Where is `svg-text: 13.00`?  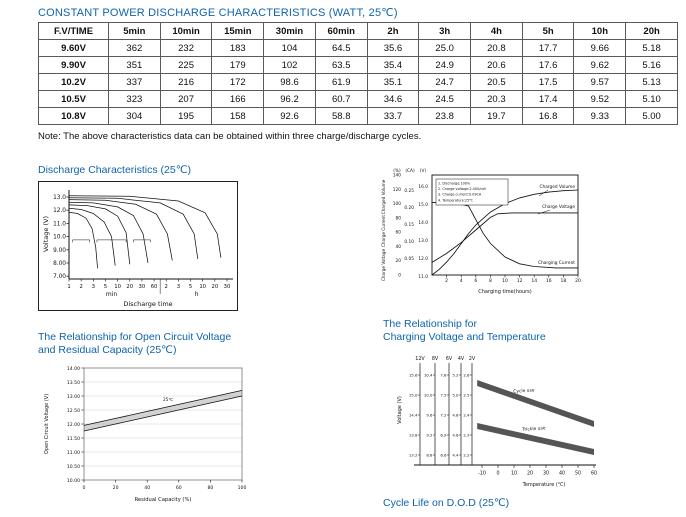 svg-text: 13.00 is located at coordinates (73, 397).